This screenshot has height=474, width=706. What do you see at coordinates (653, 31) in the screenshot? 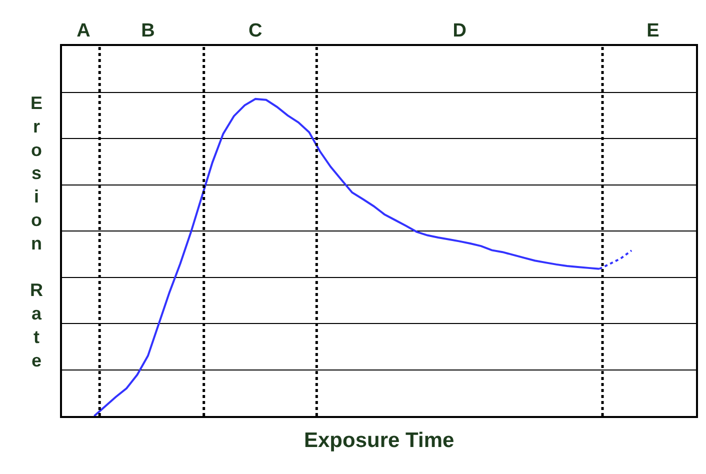
I see `x-tick-label: E` at bounding box center [653, 31].